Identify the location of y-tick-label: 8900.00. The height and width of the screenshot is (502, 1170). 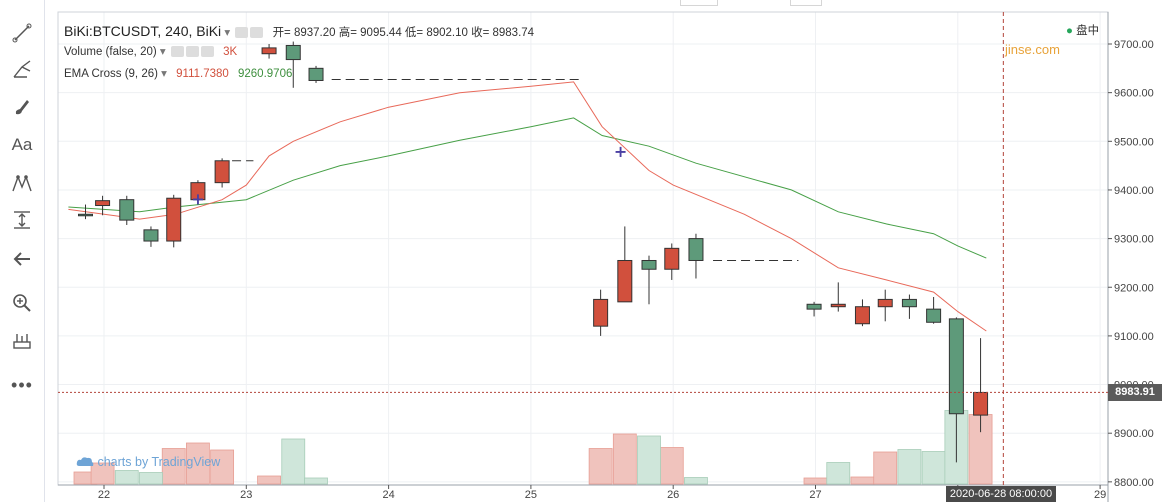
(1134, 434).